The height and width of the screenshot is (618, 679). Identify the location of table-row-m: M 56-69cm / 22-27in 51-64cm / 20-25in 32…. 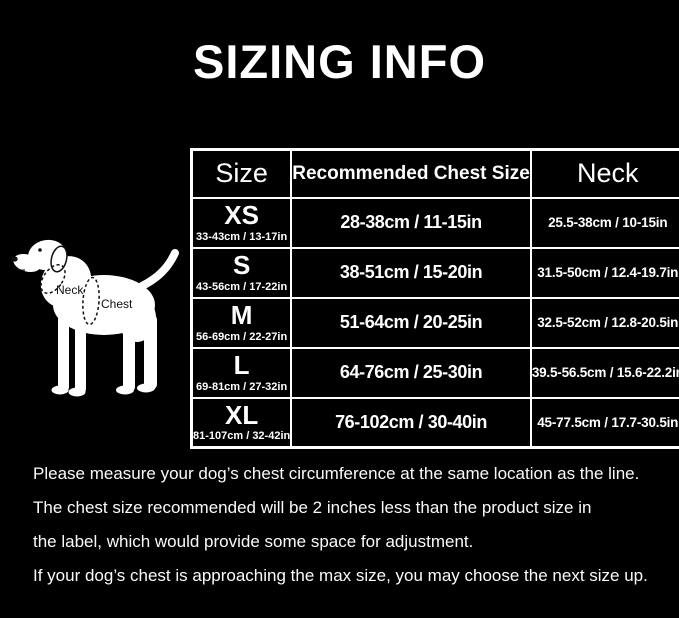
(434, 322).